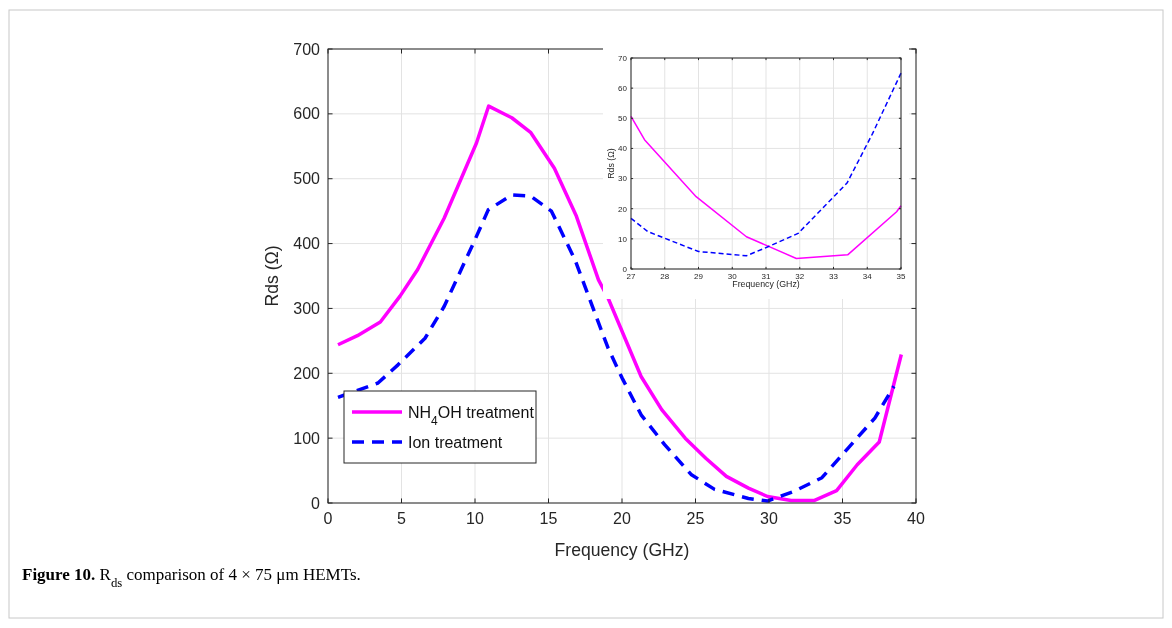 The width and height of the screenshot is (1172, 628). Describe the element at coordinates (307, 438) in the screenshot. I see `y-tick-label: 100` at that location.